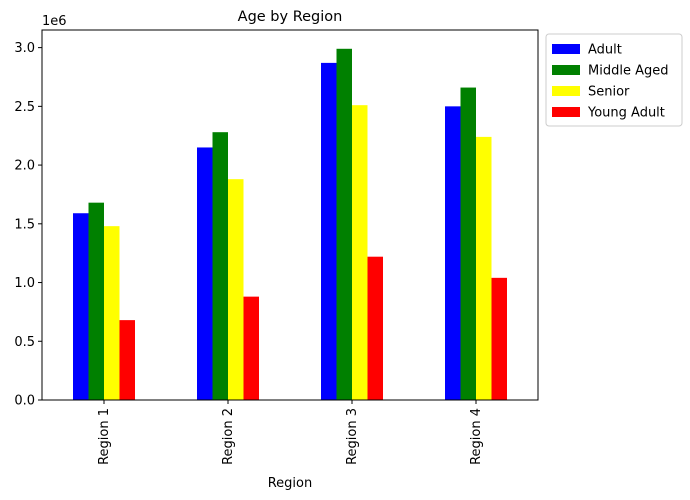 This screenshot has width=690, height=500. I want to click on y-tick-label: 1.0, so click(24, 283).